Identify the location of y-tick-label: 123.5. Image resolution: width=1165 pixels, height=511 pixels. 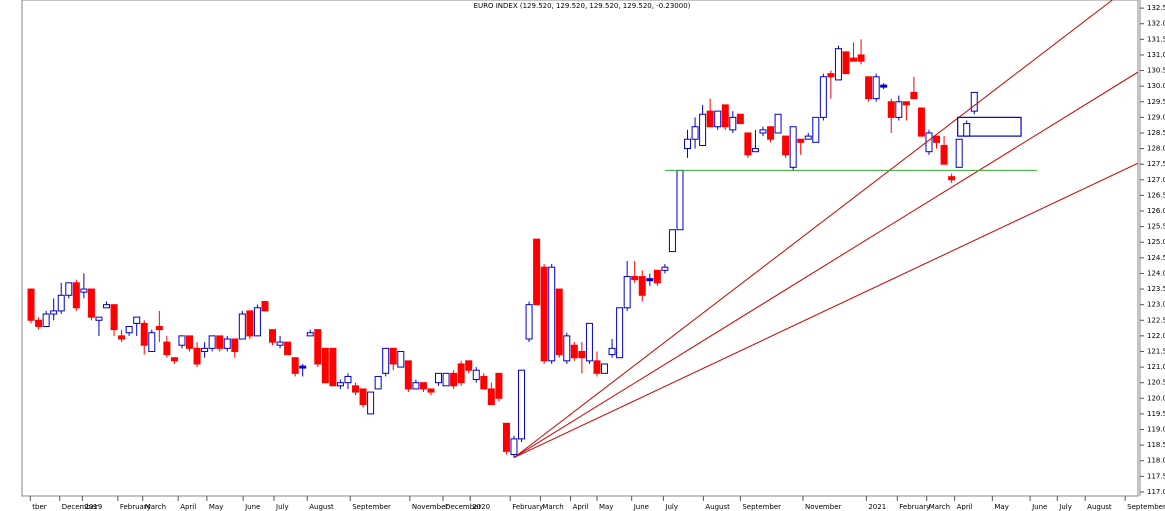
(1156, 289).